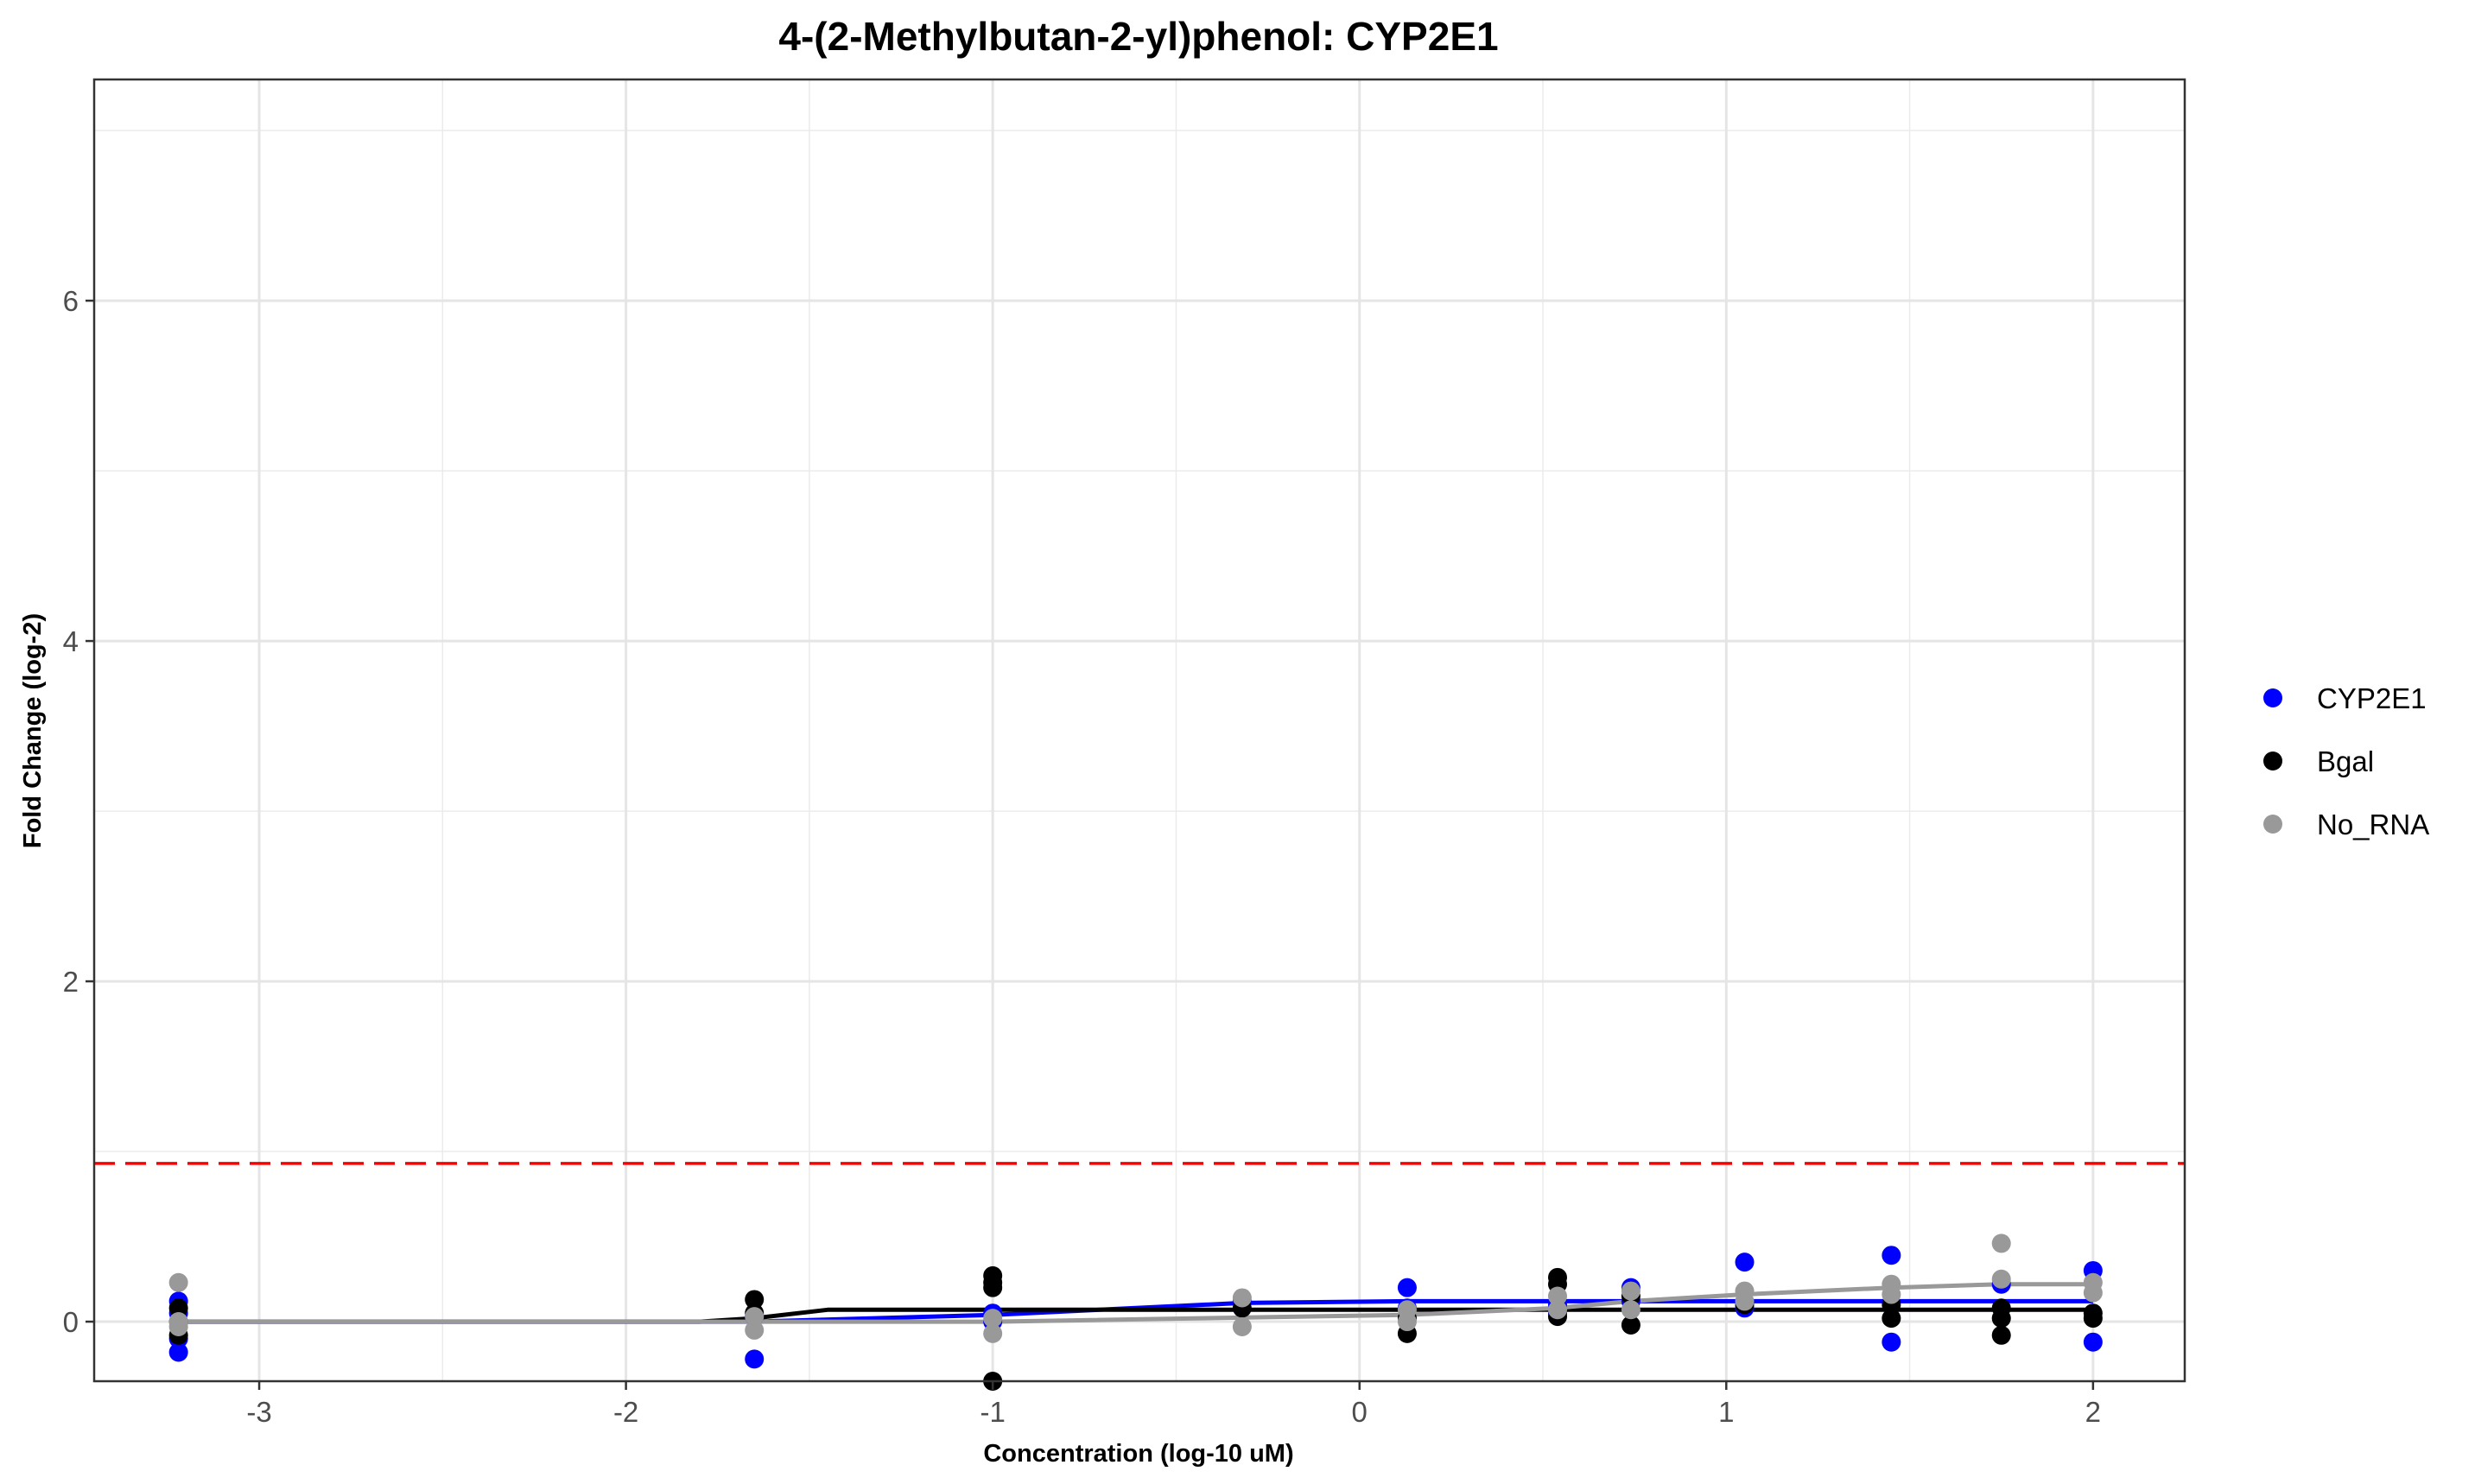  Describe the element at coordinates (1726, 1412) in the screenshot. I see `x-tick-label: 1` at that location.